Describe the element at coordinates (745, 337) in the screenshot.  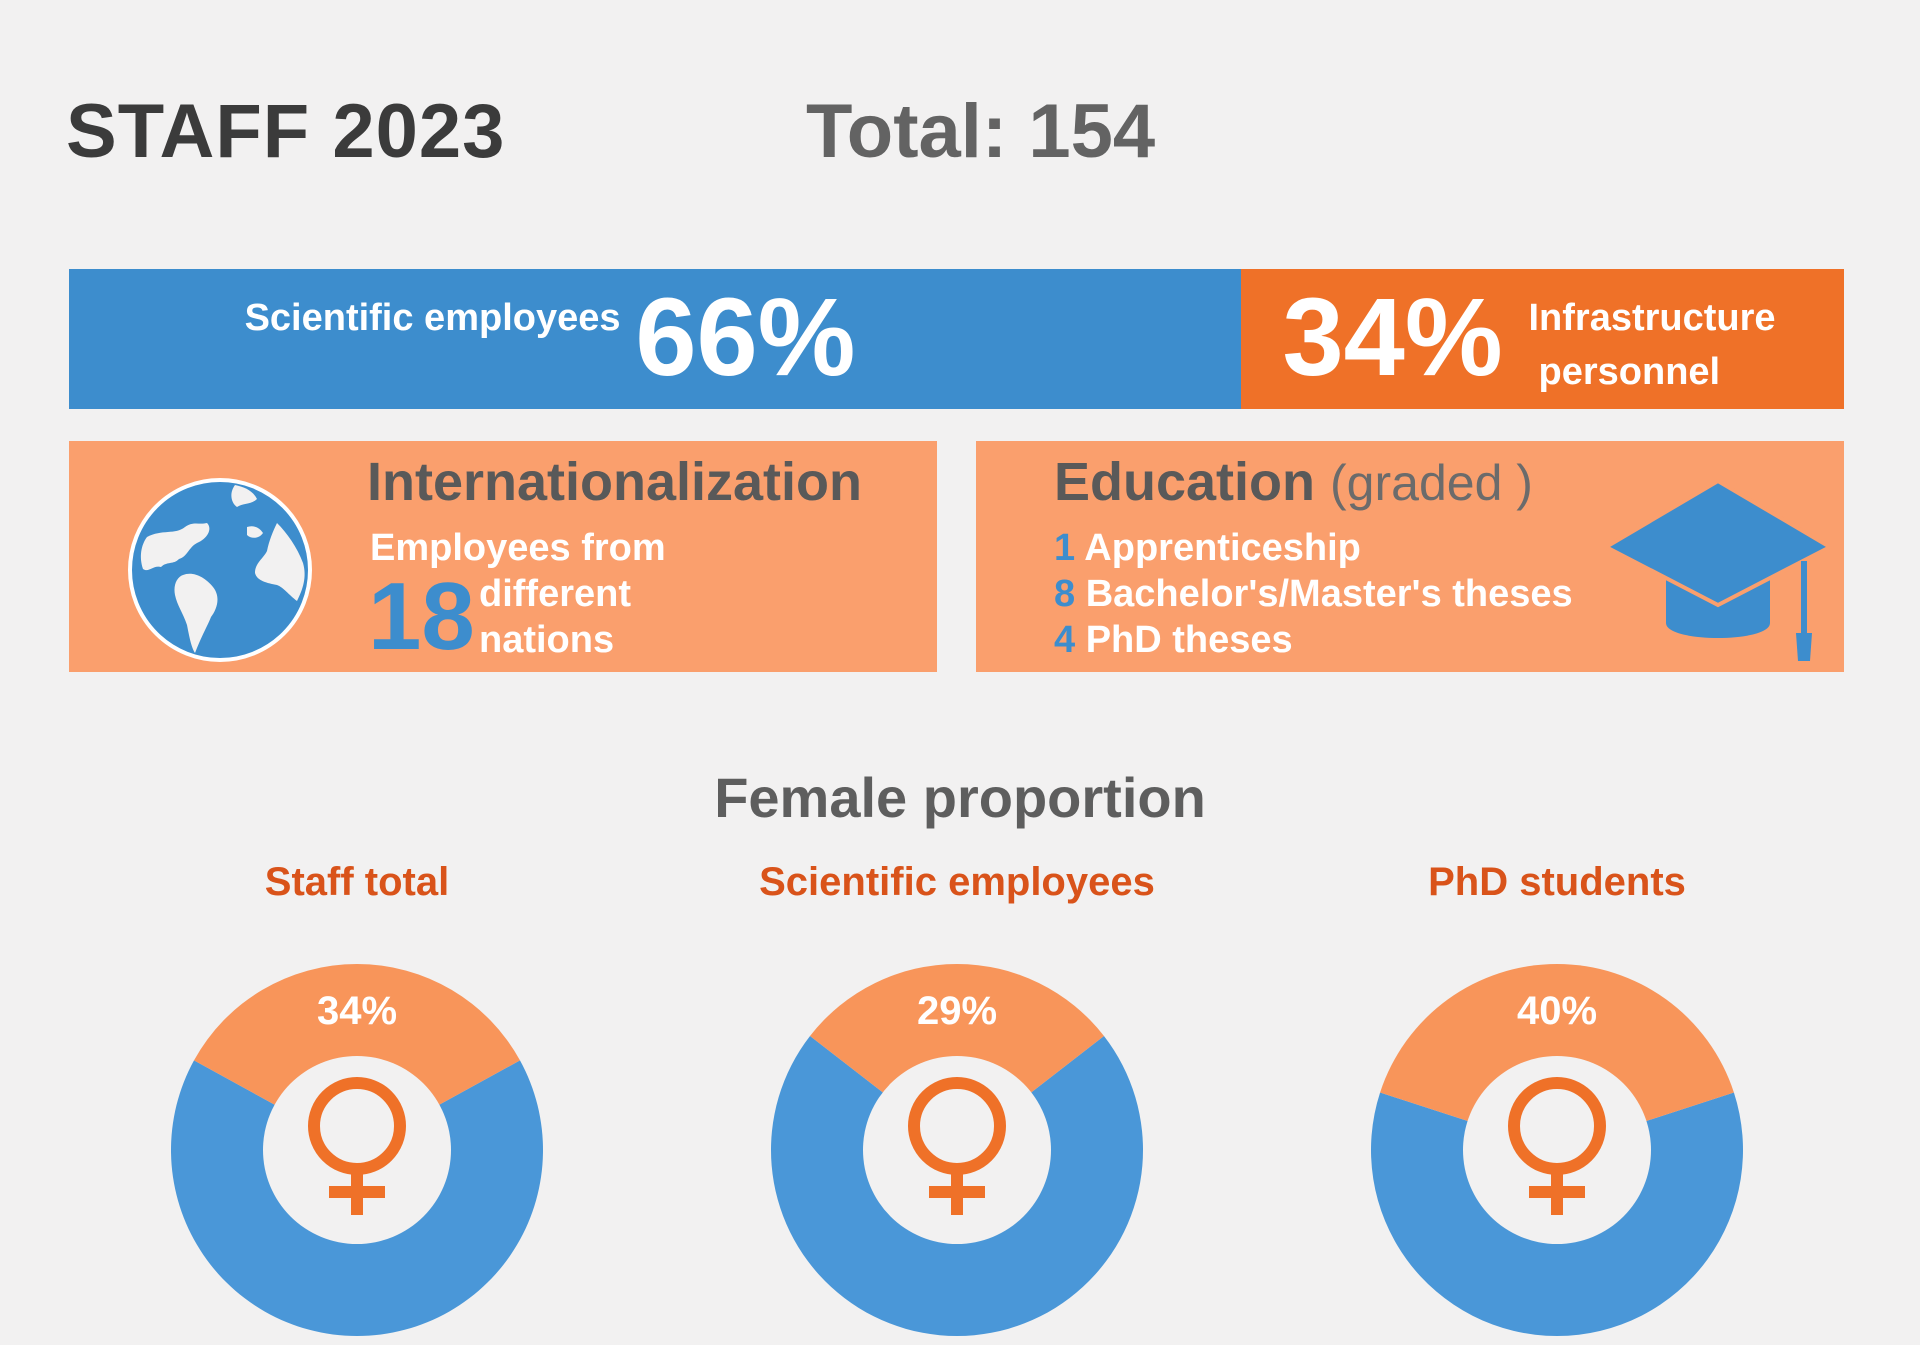
I see `scientific-pct: 66%` at that location.